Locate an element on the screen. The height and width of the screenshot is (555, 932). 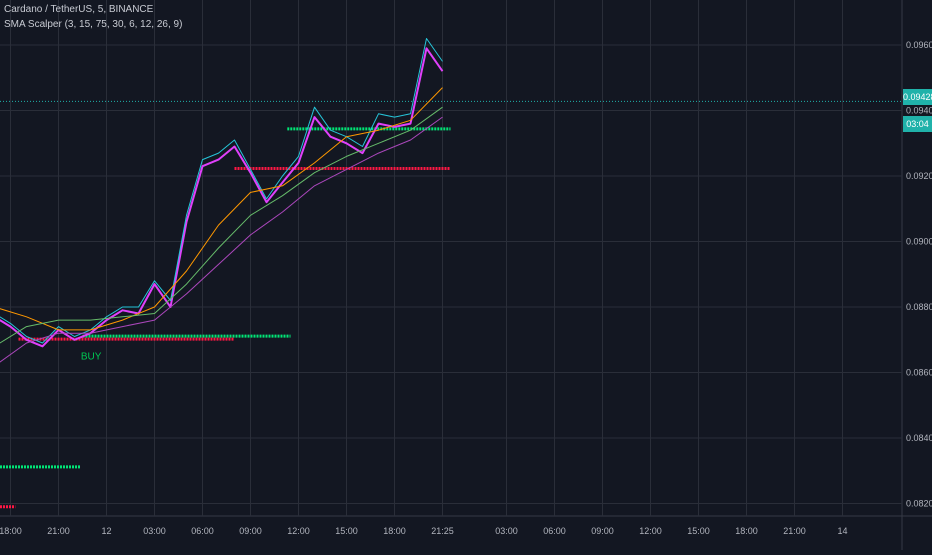
symbol-title: Cardano / TetherUS, 5, BINANCE is located at coordinates (79, 9).